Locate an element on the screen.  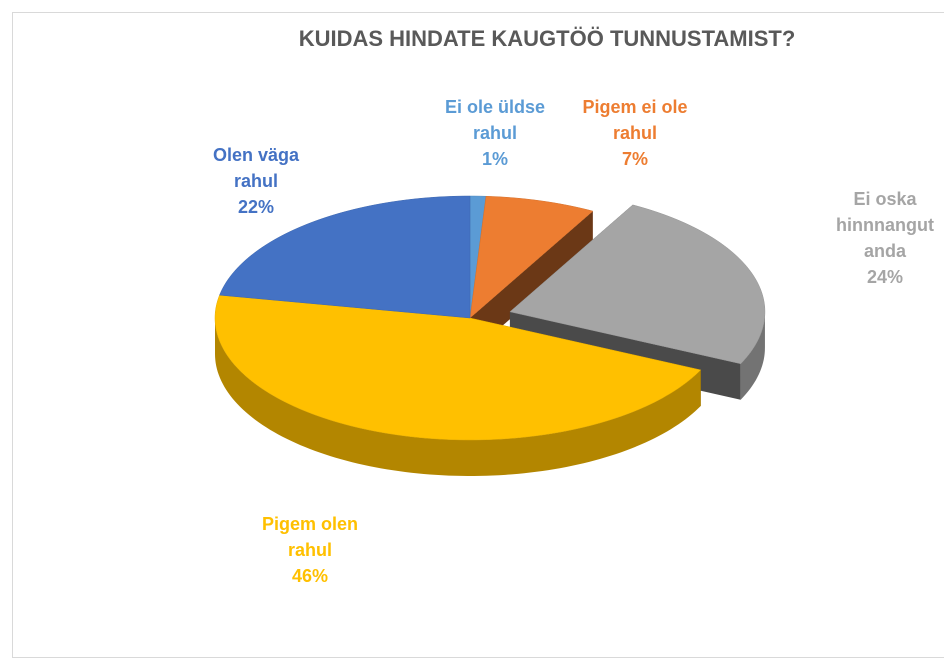
slice-category: Pigem olen rahul is located at coordinates (310, 537).